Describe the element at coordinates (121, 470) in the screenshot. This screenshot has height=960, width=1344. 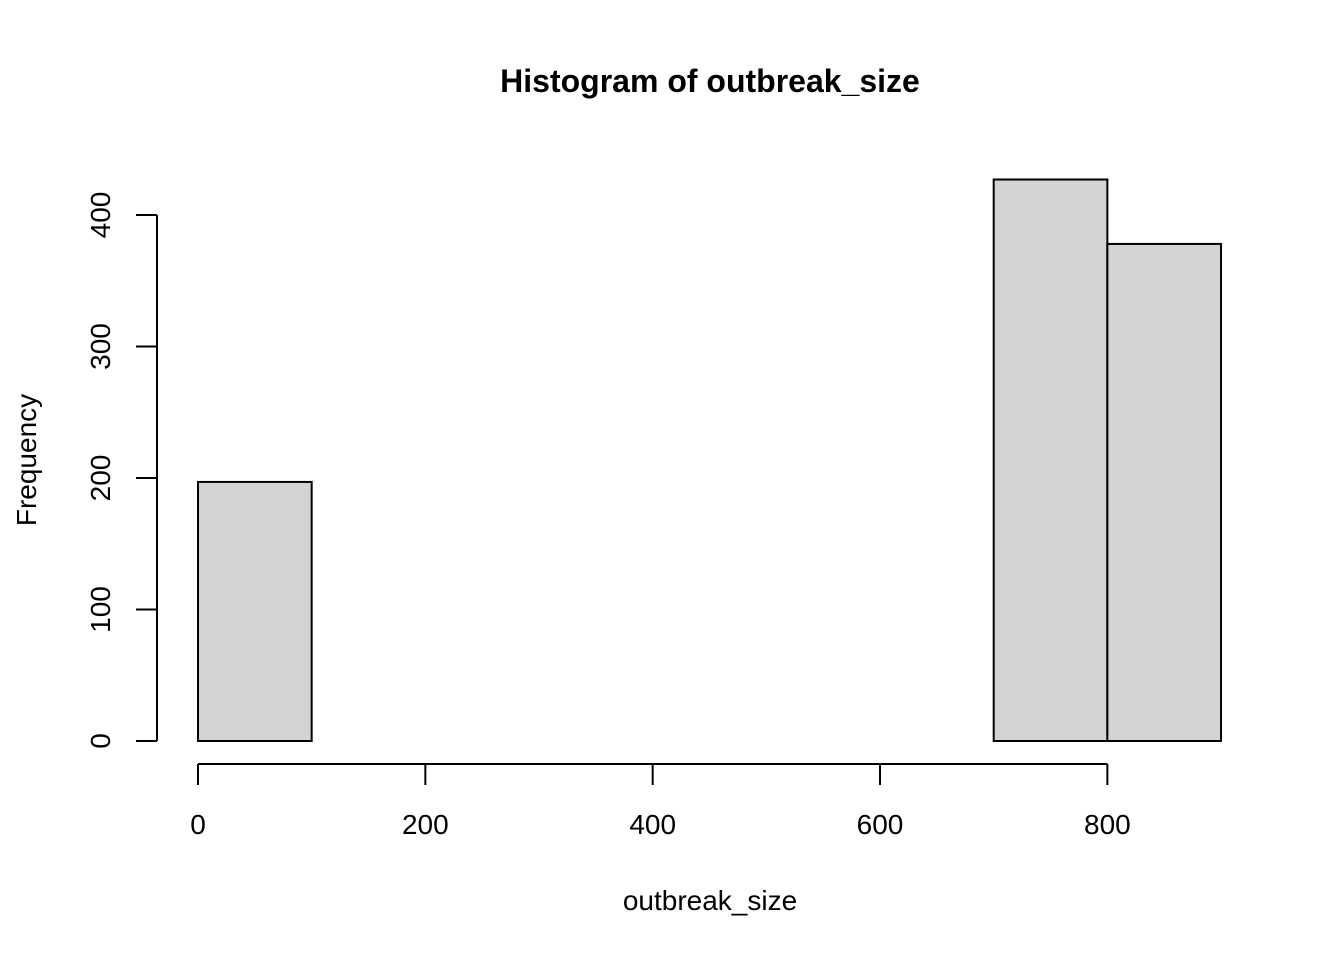
I see `y-axis: 0 100 200 300 400` at that location.